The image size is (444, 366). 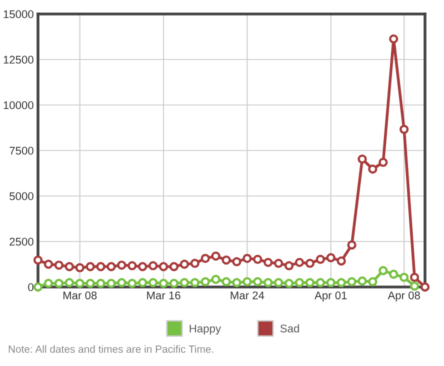 I want to click on legend-label: Happy, so click(x=205, y=329).